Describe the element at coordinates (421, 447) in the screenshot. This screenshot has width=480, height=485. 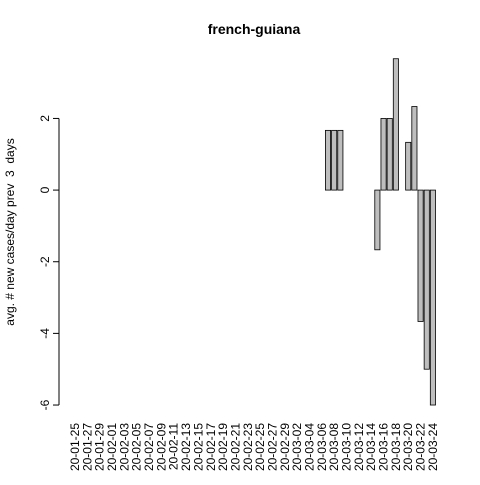
I see `x-tick-label: 20-03-22` at that location.